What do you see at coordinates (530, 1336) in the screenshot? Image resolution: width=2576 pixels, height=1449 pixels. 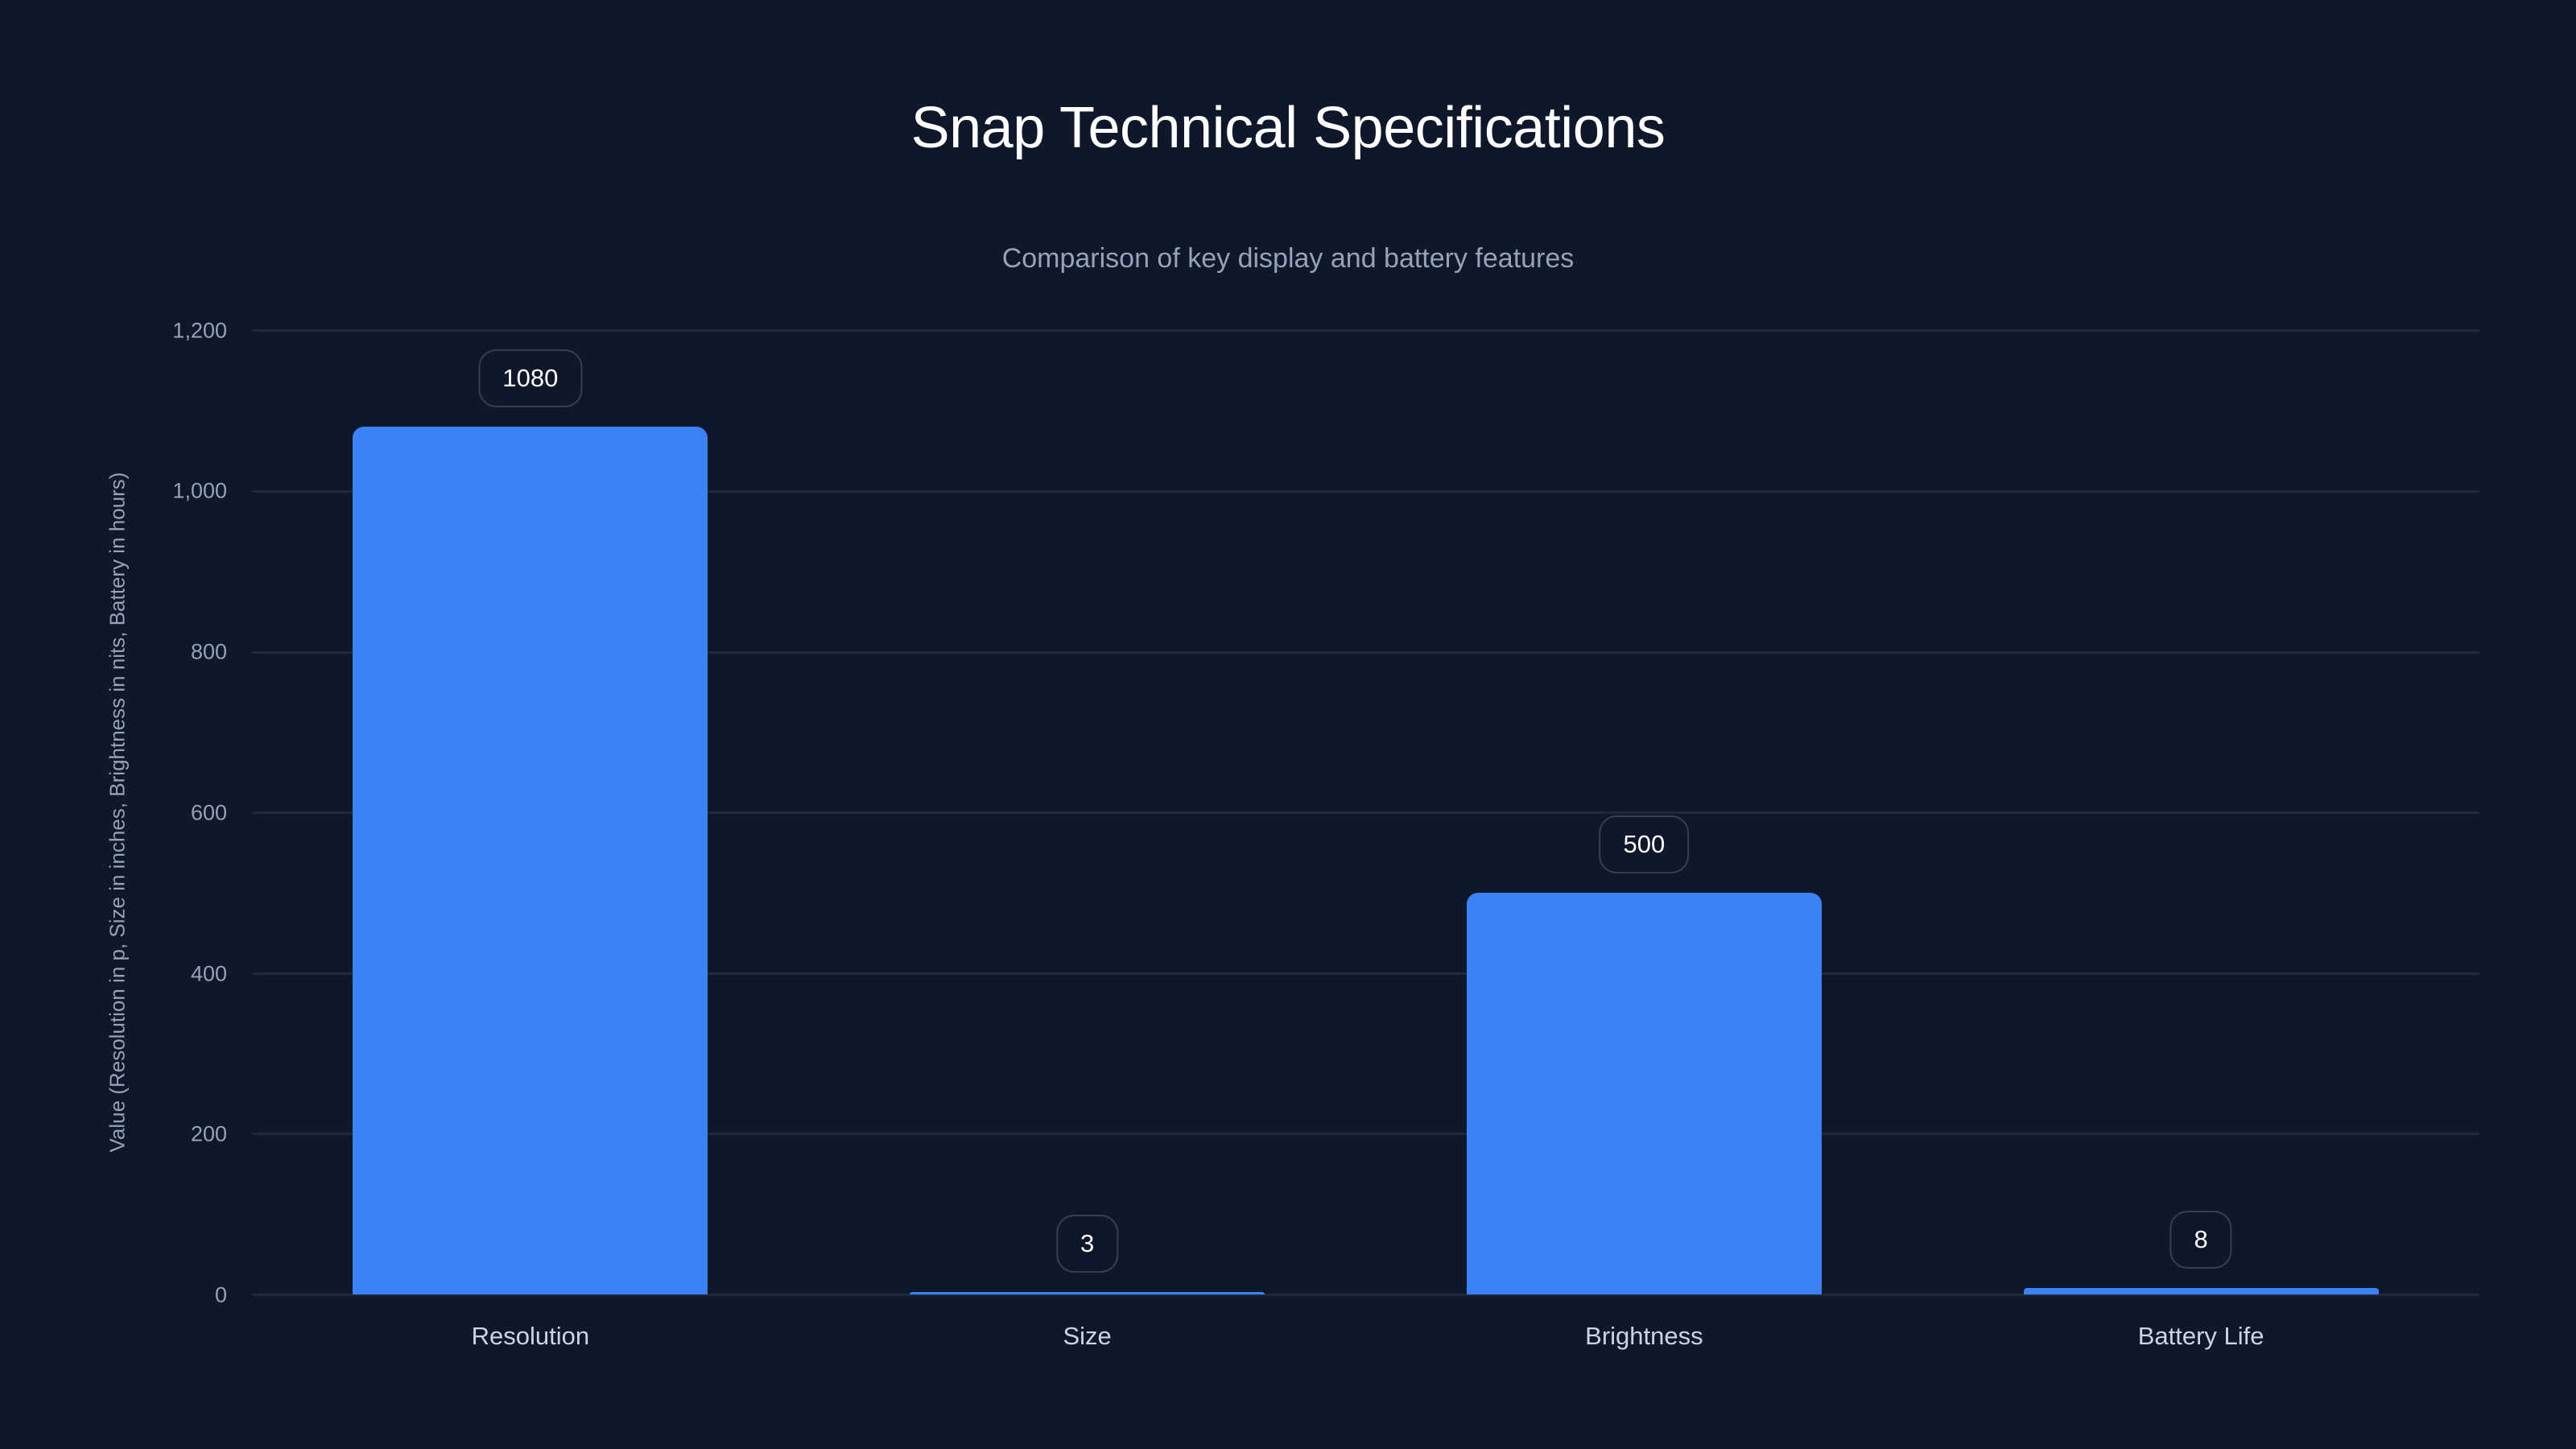 I see `x-tick-label: Resolution` at bounding box center [530, 1336].